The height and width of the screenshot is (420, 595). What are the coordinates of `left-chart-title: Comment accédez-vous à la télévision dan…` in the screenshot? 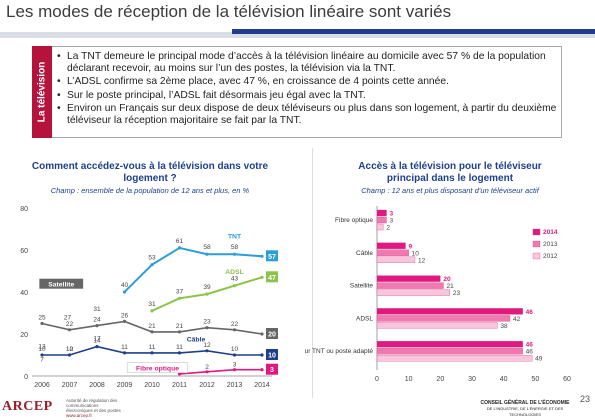 It's located at (150, 172).